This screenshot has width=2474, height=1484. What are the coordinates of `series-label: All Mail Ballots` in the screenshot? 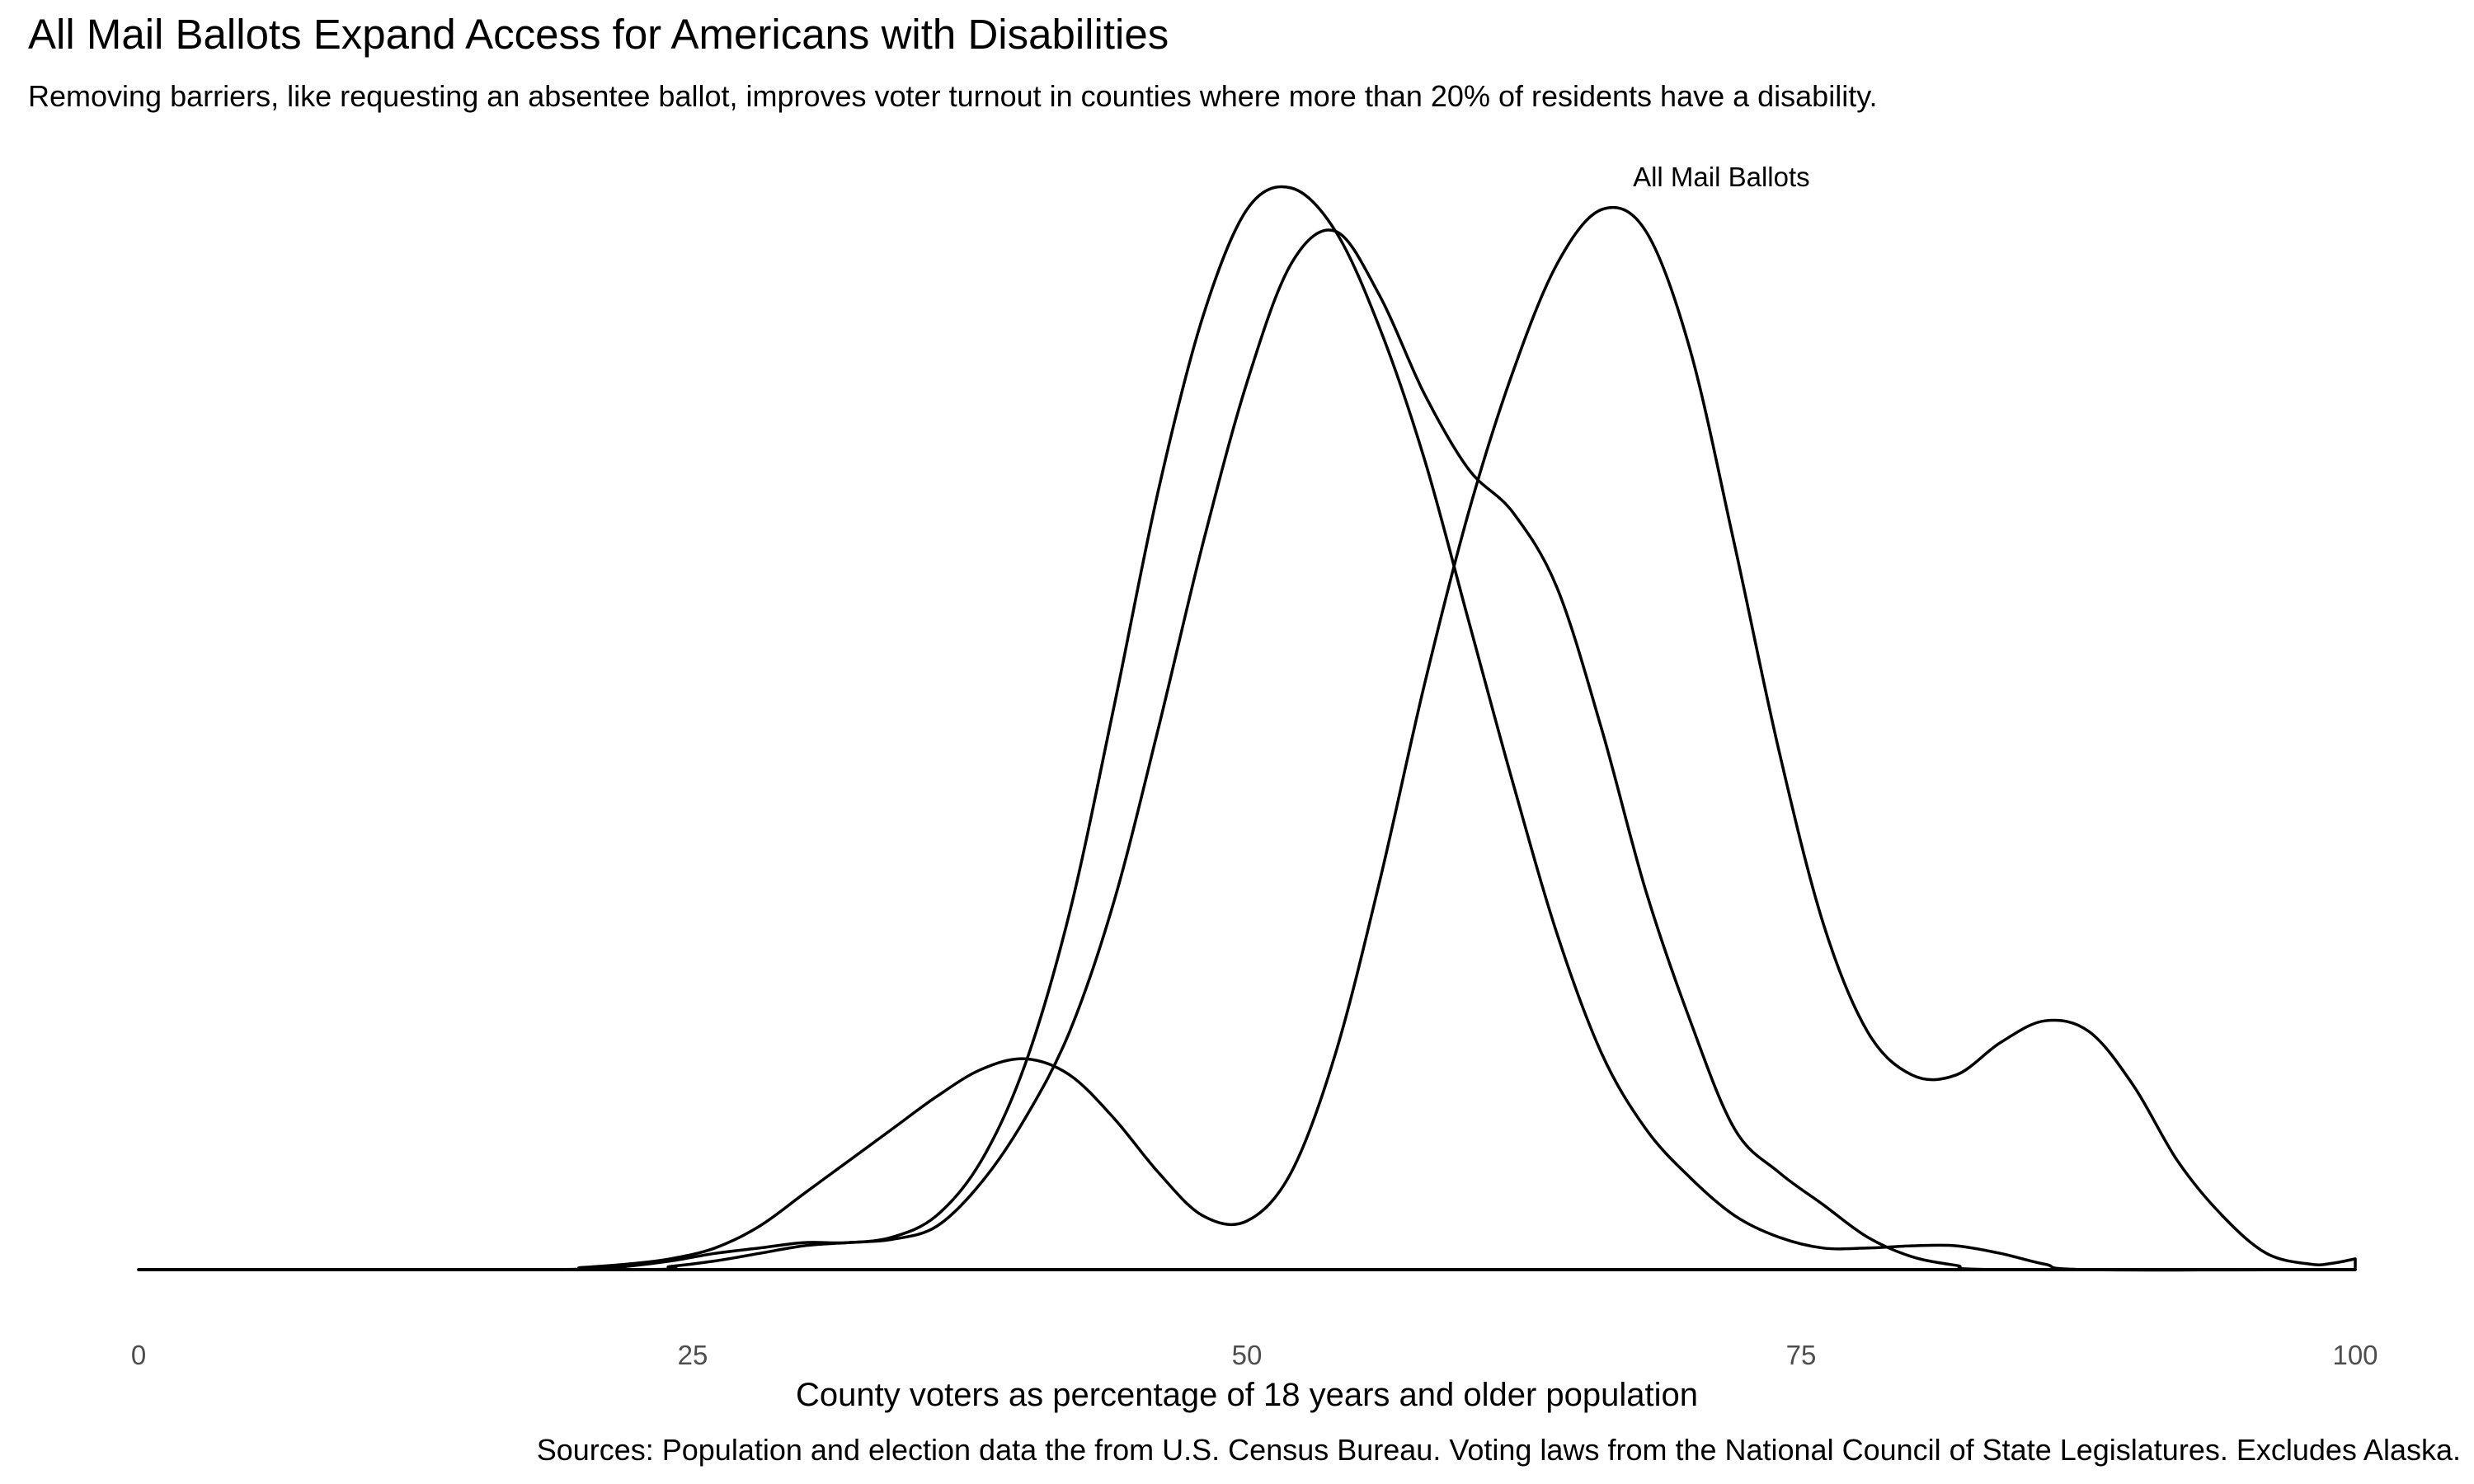 It's located at (1721, 177).